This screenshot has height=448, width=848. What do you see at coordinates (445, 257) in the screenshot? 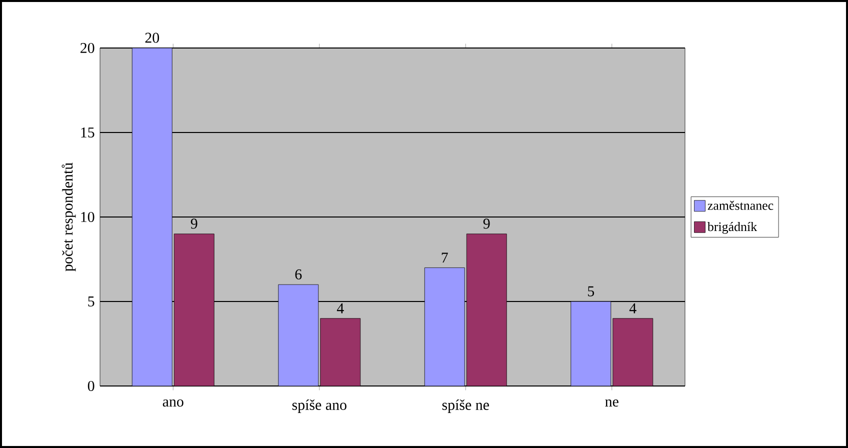
I see `data-label: 7` at bounding box center [445, 257].